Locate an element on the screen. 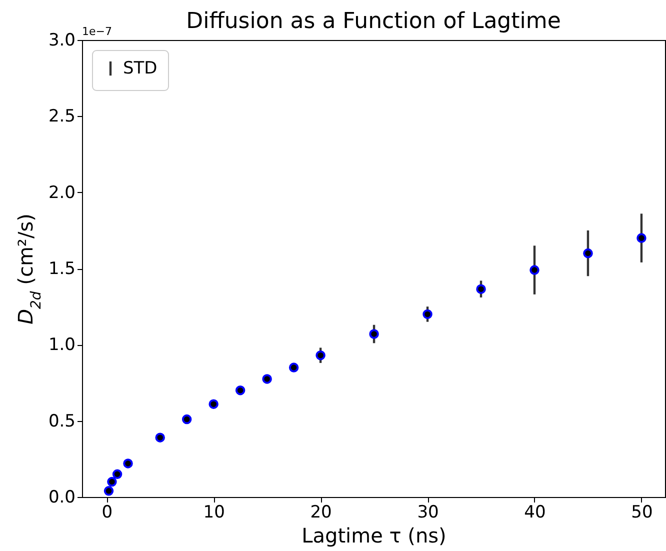 Image resolution: width=666 pixels, height=551 pixels. x-axis-title: Lagtime τ (ns) is located at coordinates (374, 536).